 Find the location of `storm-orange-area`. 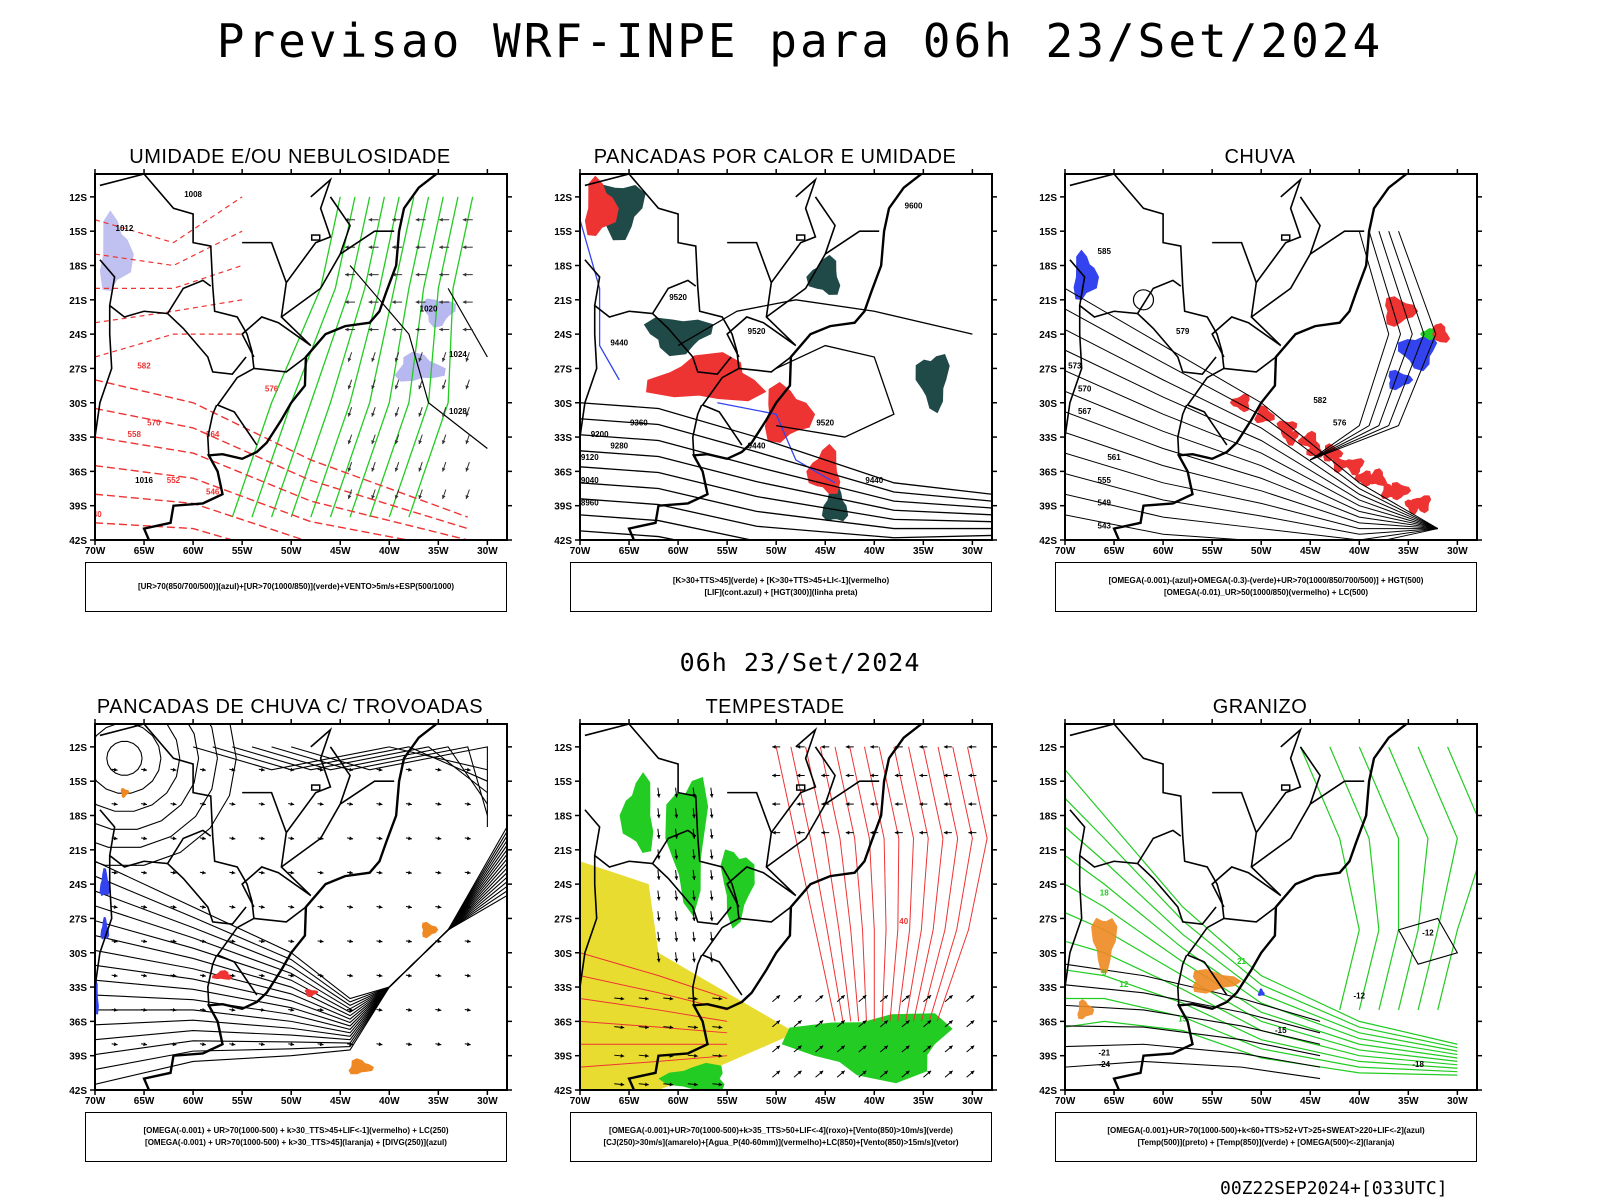

storm-orange-area is located at coordinates (430, 930).